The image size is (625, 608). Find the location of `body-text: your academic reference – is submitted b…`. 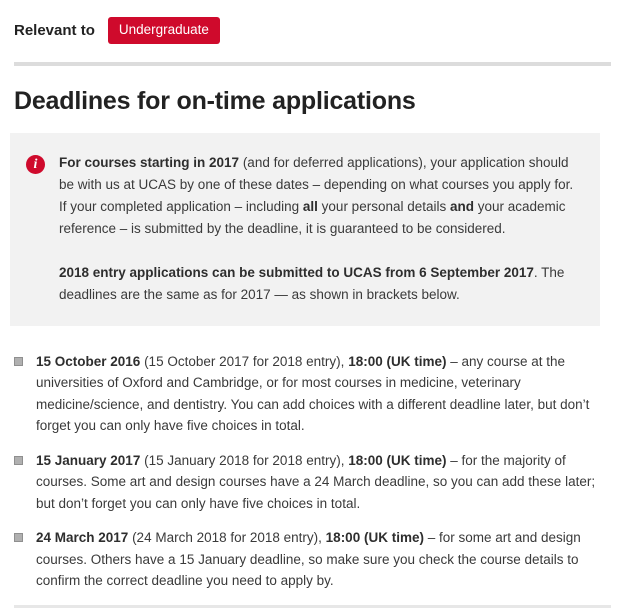

body-text: your academic reference – is submitted b… is located at coordinates (312, 217).